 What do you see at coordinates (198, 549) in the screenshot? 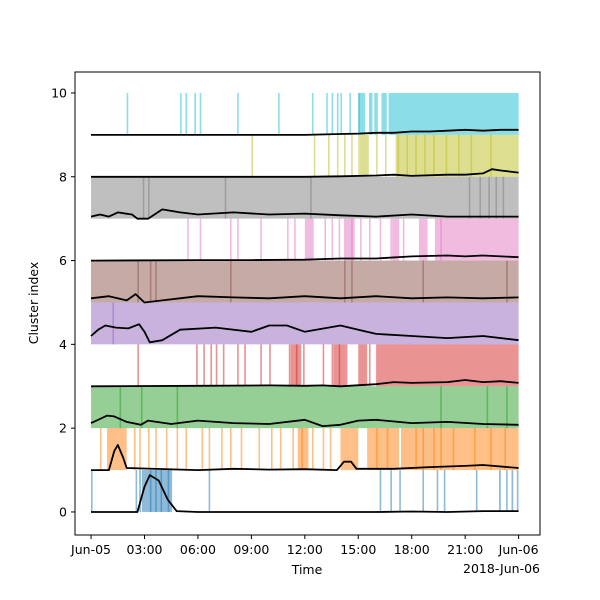
I see `x-tick-label: 06:00` at bounding box center [198, 549].